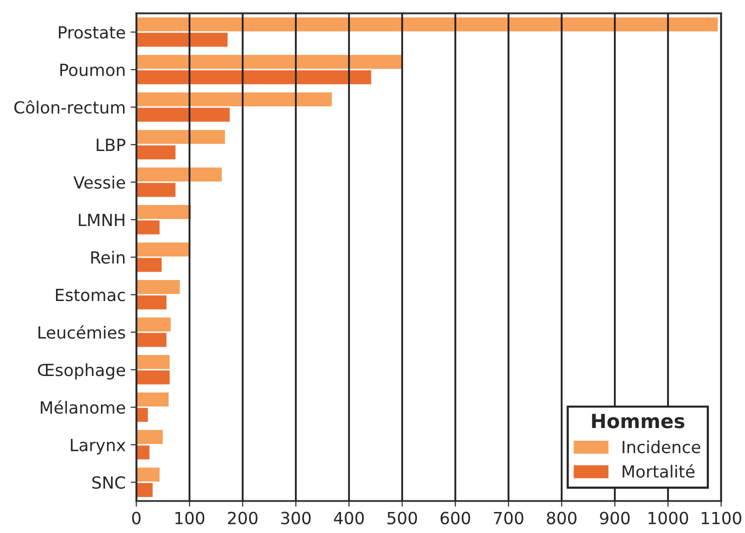  Describe the element at coordinates (658, 471) in the screenshot. I see `legend-label: Mortalité` at that location.